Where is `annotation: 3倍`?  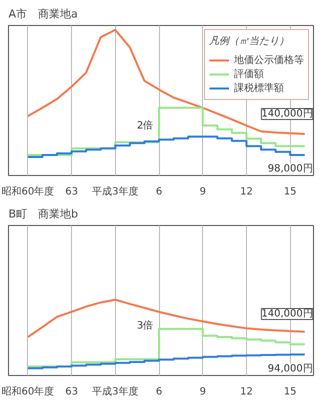 annotation: 3倍 is located at coordinates (145, 326).